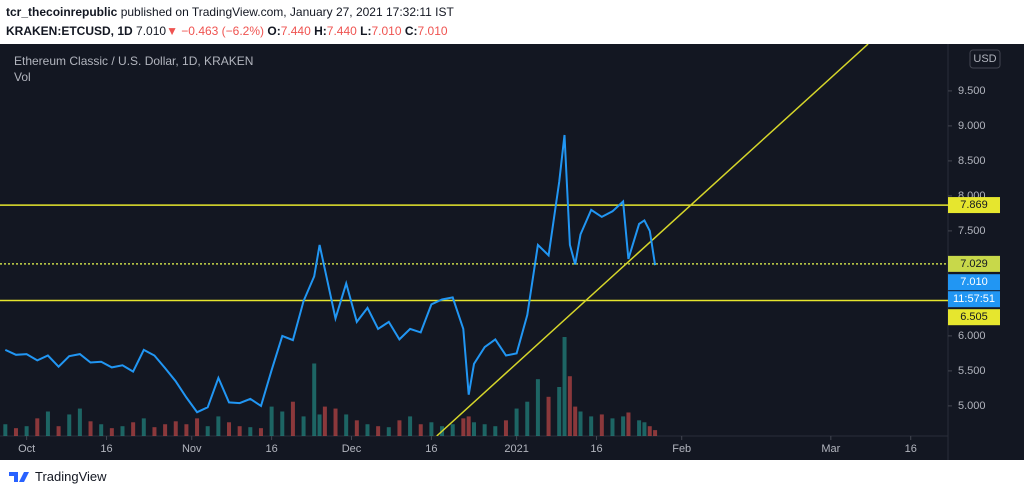 The width and height of the screenshot is (1024, 498). I want to click on hline-tag: 6.505, so click(974, 317).